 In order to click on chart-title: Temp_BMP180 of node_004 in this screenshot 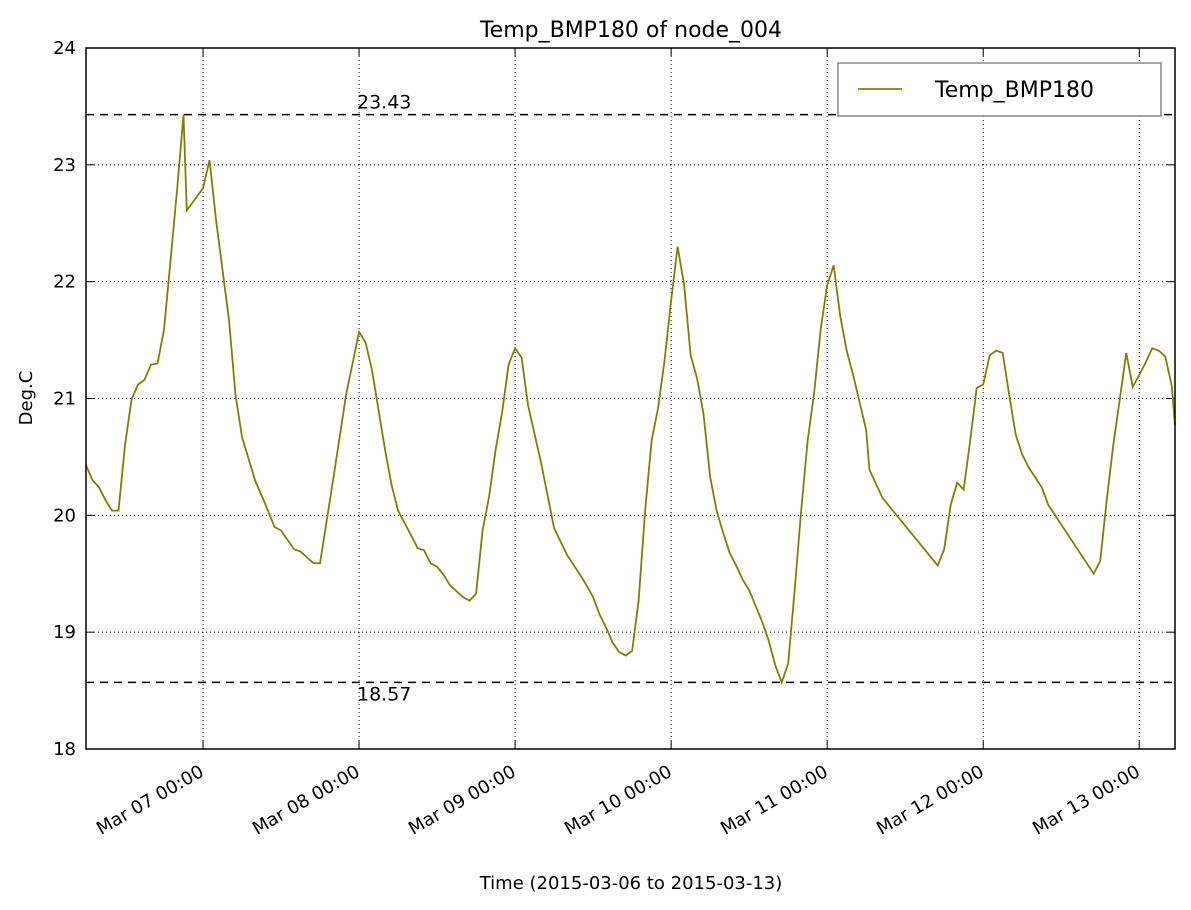, I will do `click(630, 30)`.